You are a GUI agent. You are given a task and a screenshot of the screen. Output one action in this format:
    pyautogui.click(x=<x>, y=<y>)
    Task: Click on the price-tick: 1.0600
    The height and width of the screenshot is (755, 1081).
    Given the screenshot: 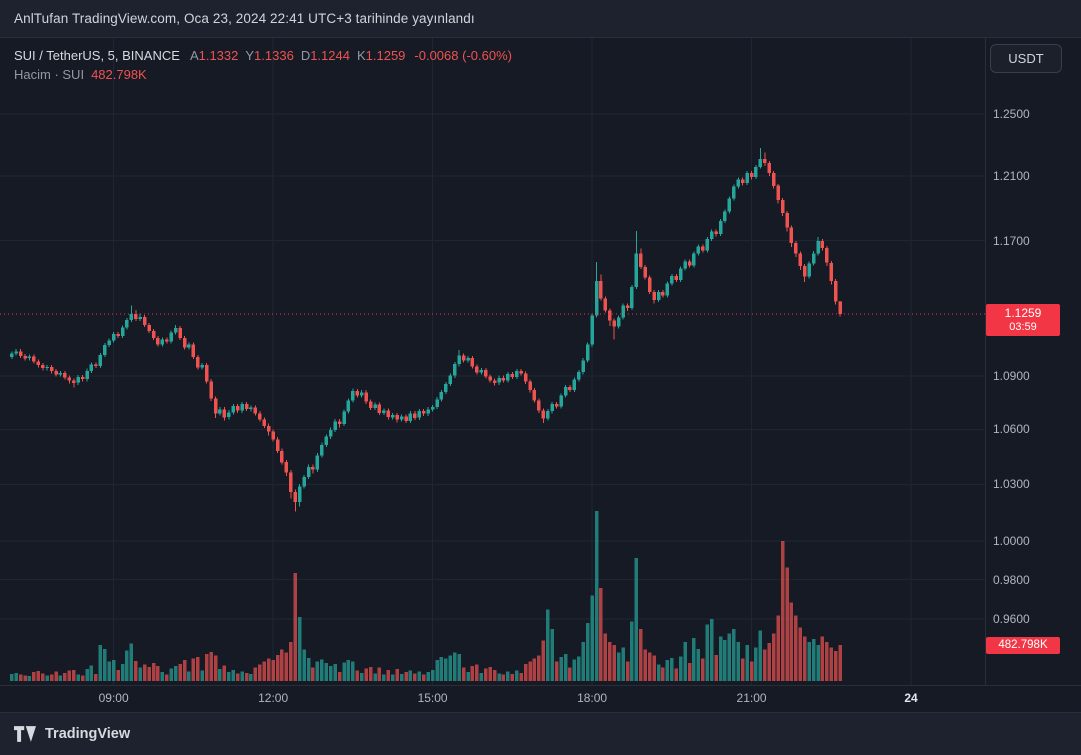 What is the action you would take?
    pyautogui.click(x=1011, y=429)
    